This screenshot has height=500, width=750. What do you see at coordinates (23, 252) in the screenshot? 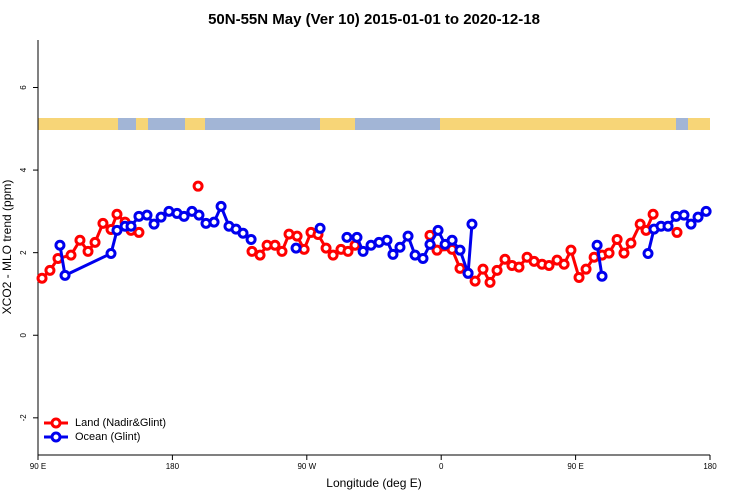
I see `y-tick-label: 2` at bounding box center [23, 252].